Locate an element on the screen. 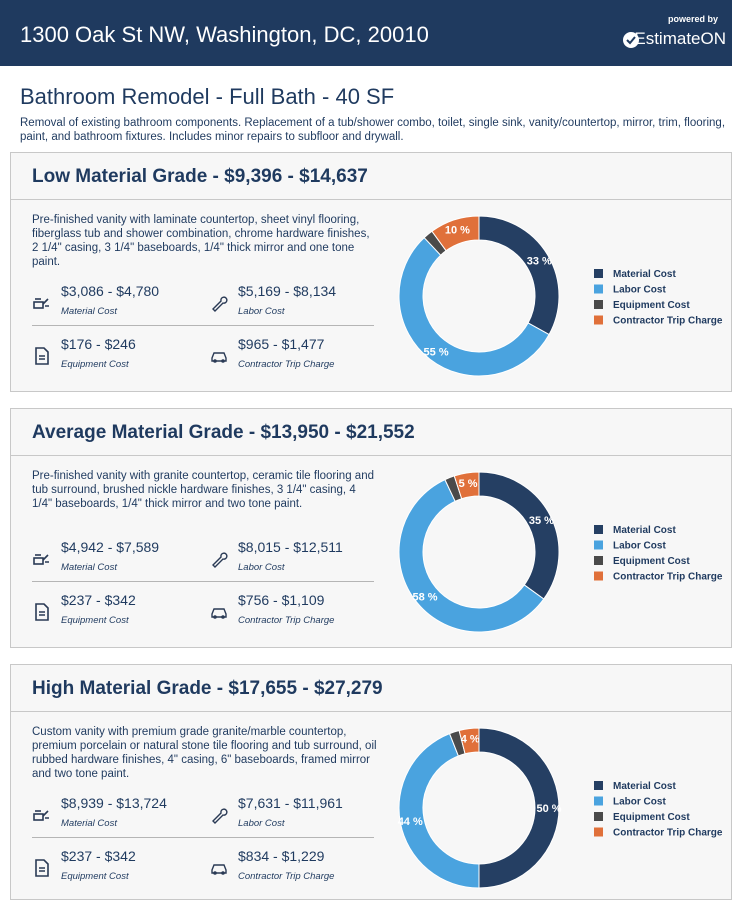  brand: EstimateON is located at coordinates (680, 38).